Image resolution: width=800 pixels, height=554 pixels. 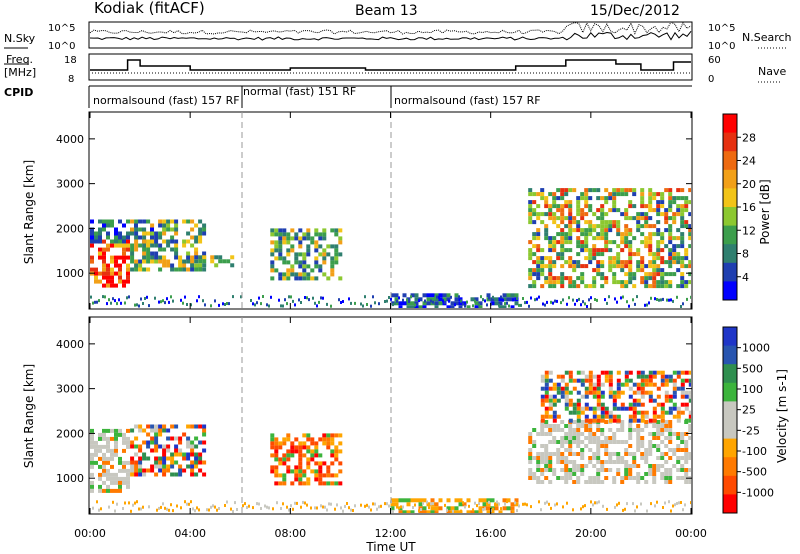 I want to click on velocity-colorbar-segment, so click(x=730, y=355).